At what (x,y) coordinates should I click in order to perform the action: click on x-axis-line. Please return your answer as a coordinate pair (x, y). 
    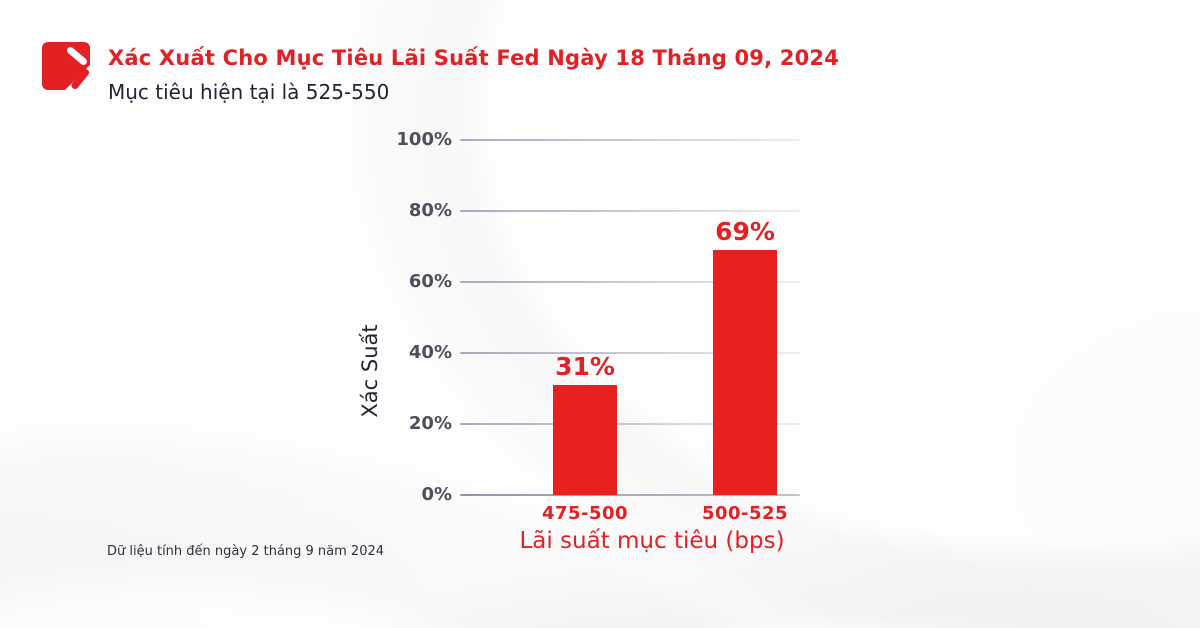
    Looking at the image, I should click on (630, 495).